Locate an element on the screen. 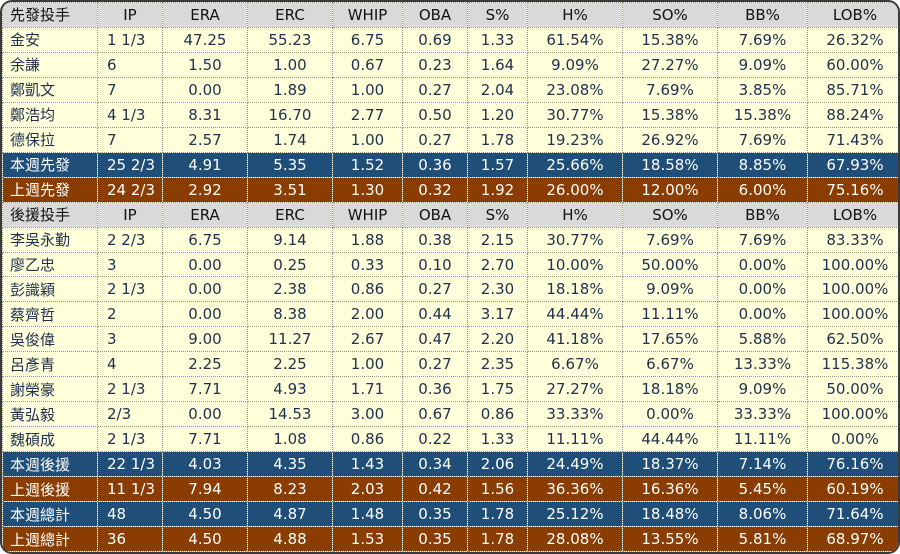  stat-value-cell: 1.00 is located at coordinates (367, 89).